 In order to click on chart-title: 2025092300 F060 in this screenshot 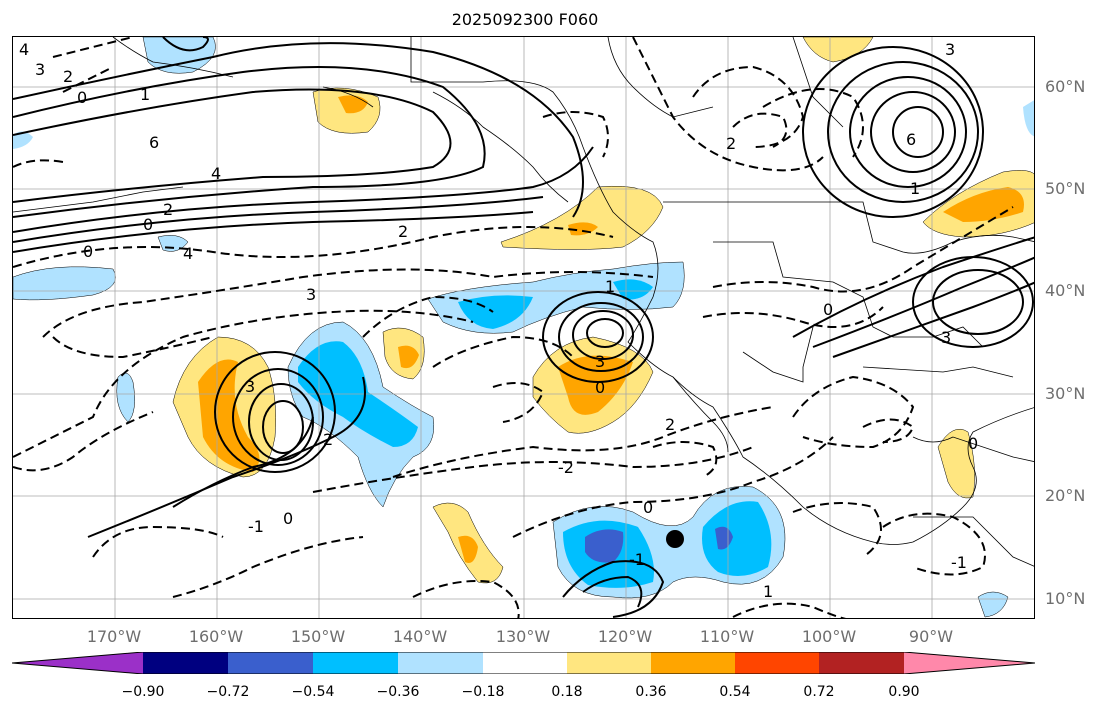, I will do `click(525, 19)`.